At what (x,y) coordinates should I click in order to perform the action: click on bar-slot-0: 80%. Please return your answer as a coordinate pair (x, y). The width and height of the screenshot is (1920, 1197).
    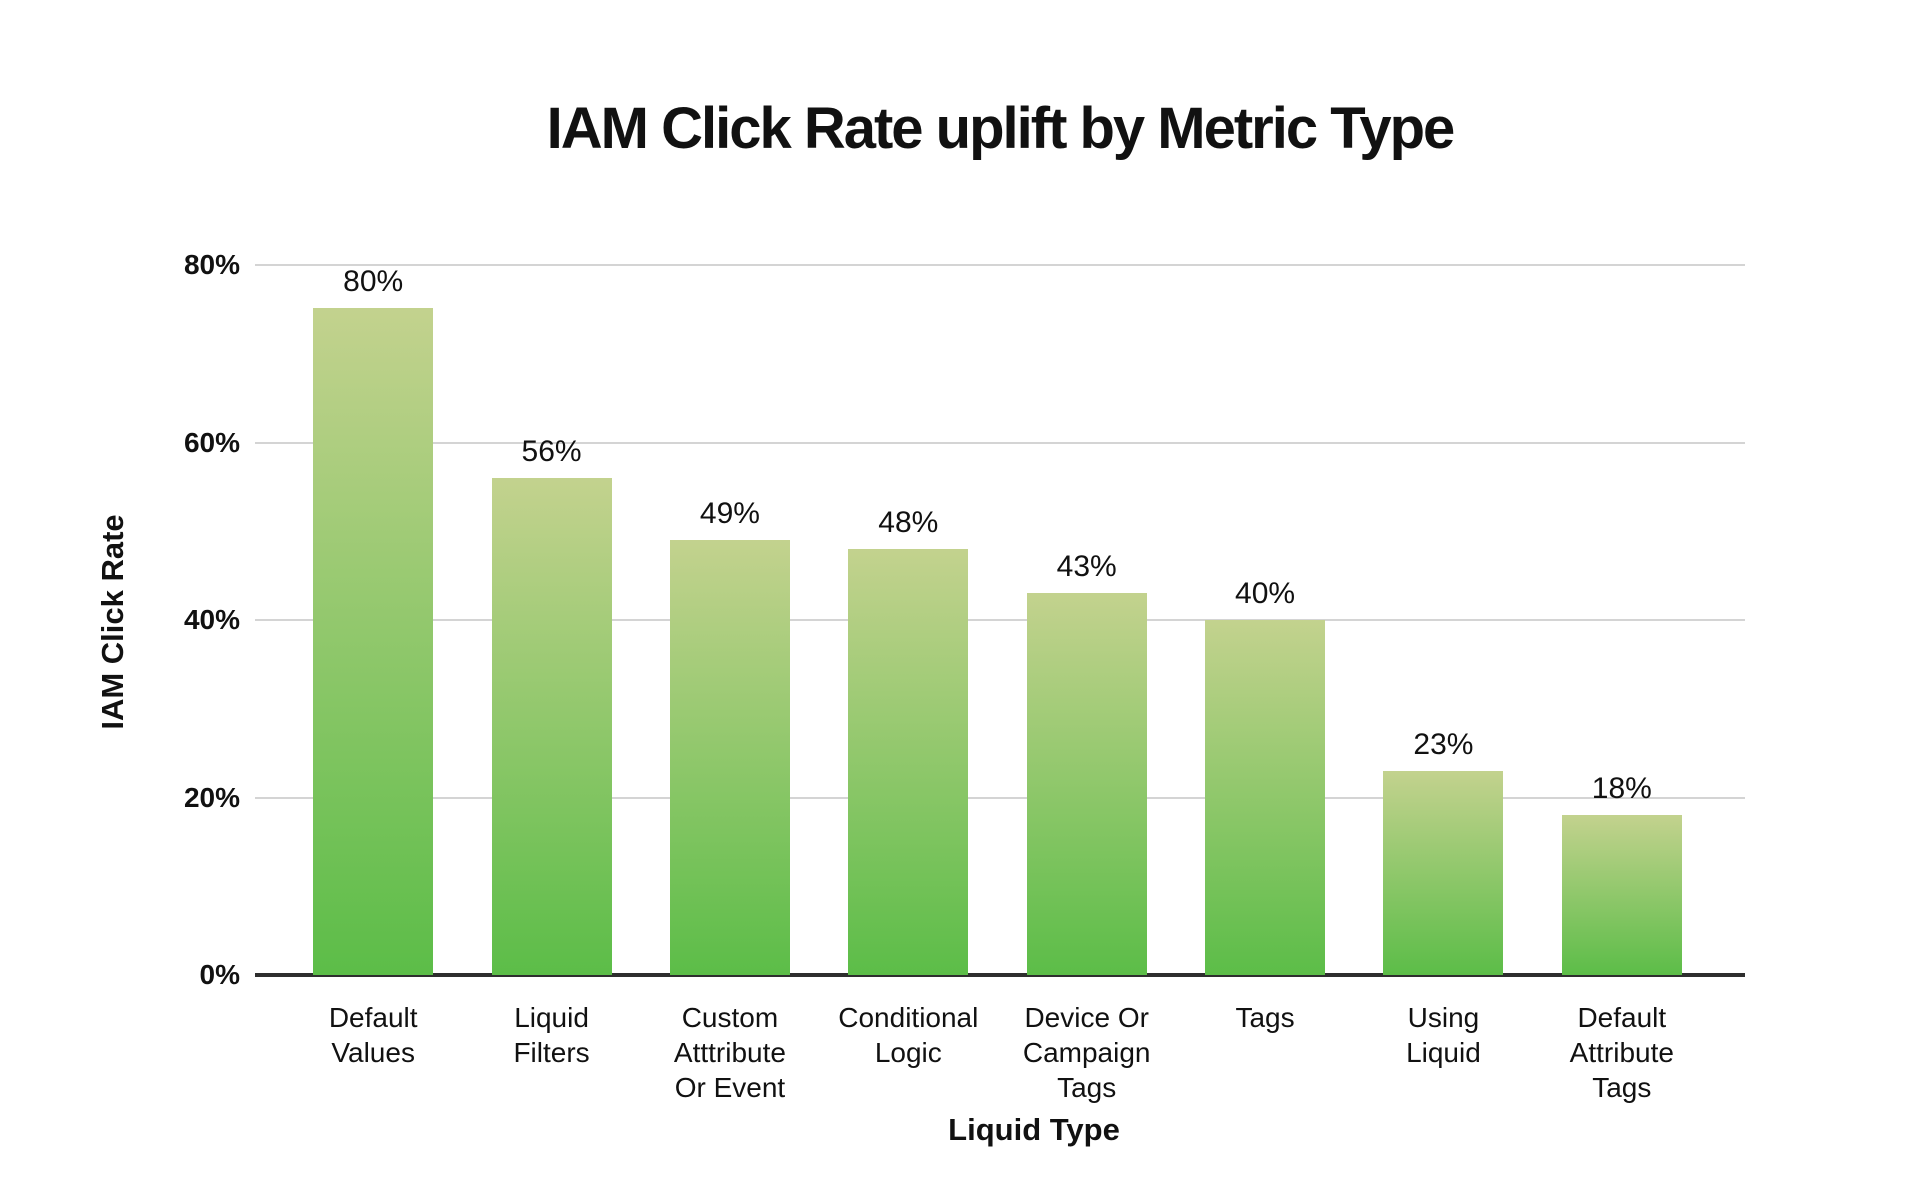
    Looking at the image, I should click on (373, 620).